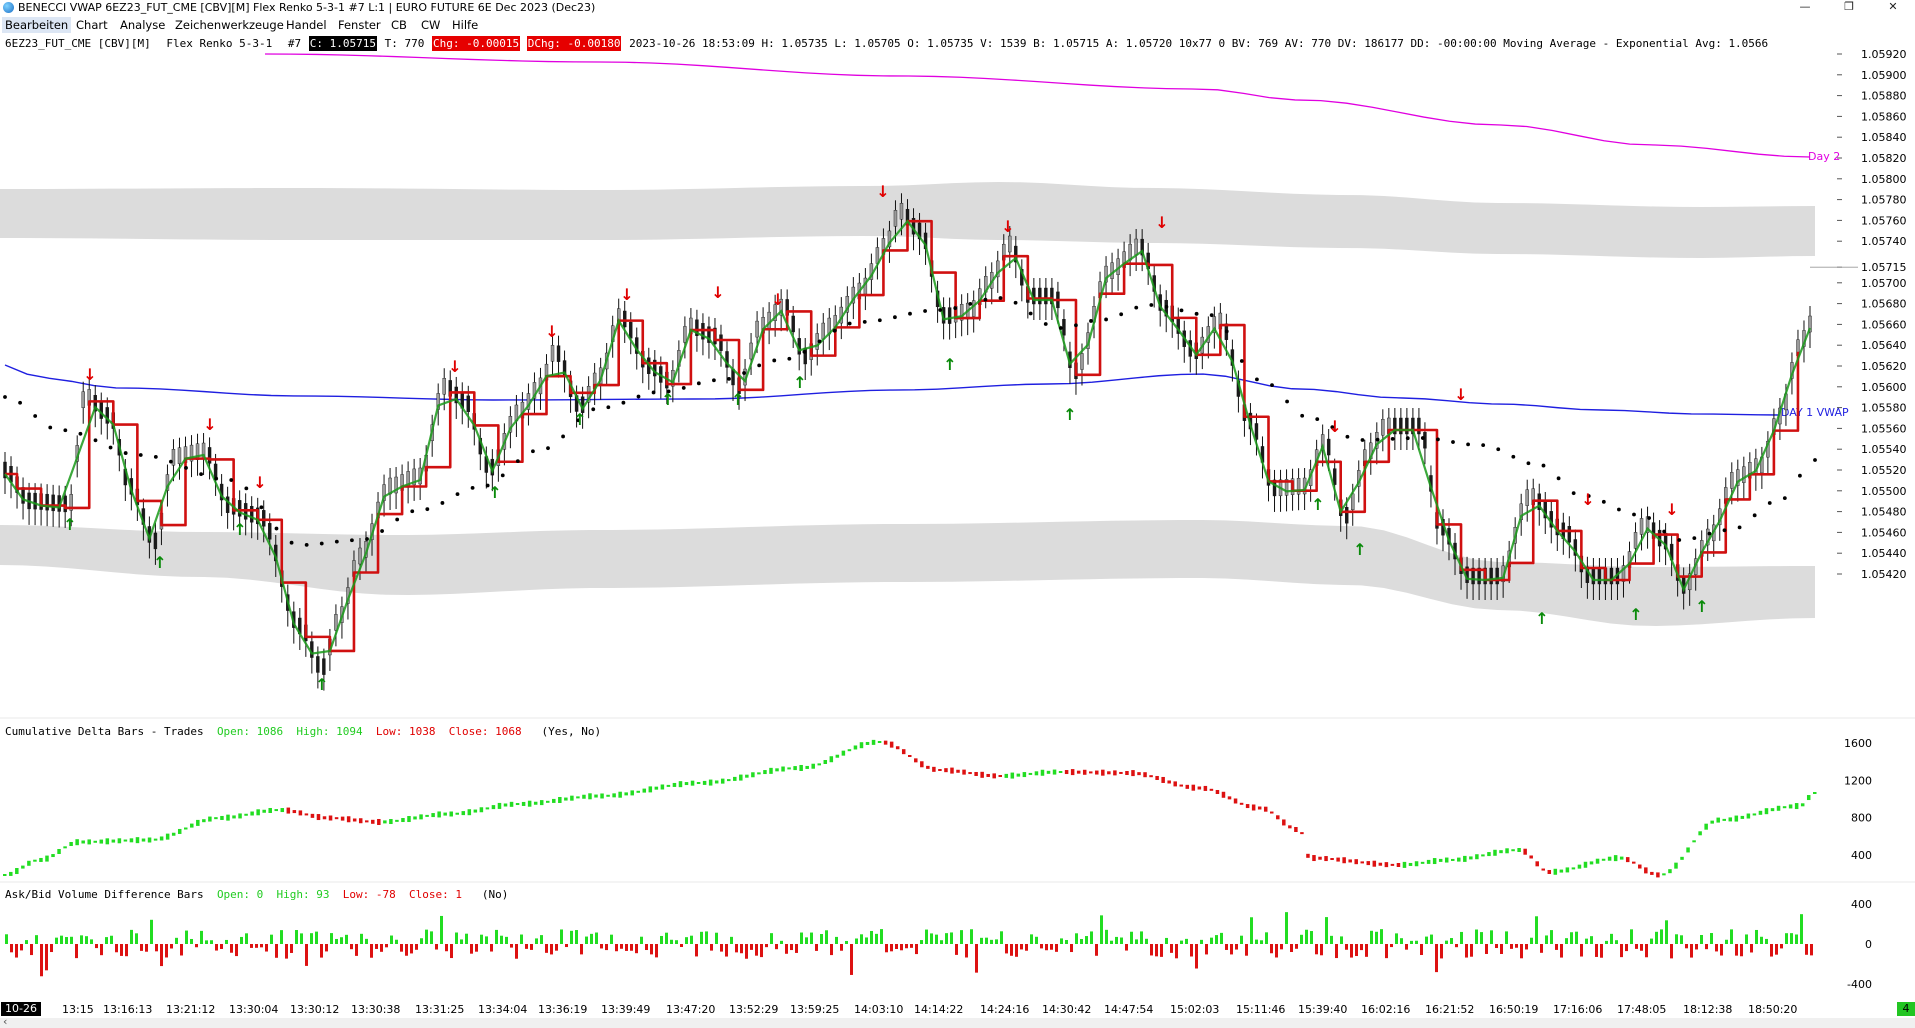  I want to click on minimize-button: —, so click(1805, 6).